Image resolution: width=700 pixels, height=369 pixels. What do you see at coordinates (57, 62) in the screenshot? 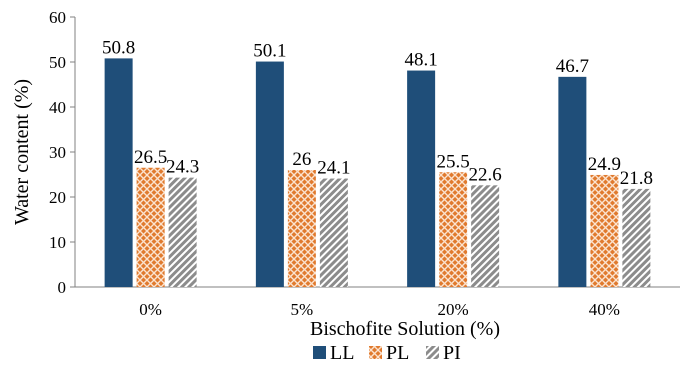
I see `y-tick-label: 50` at bounding box center [57, 62].